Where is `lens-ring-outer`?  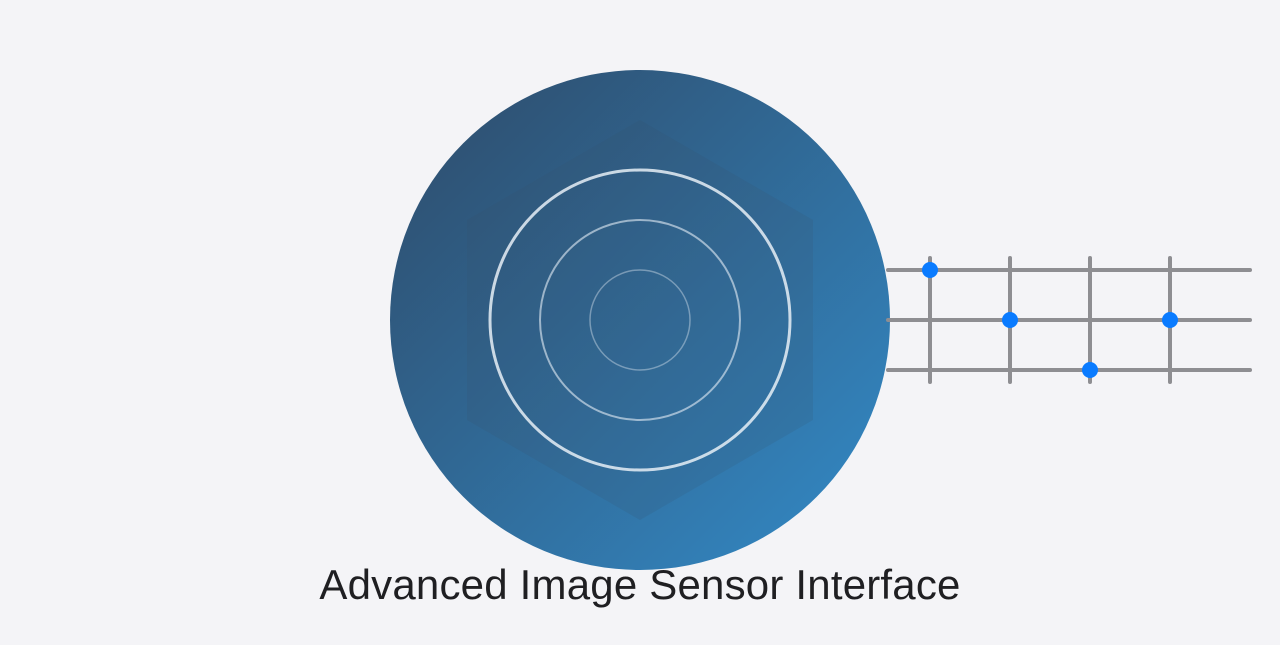
lens-ring-outer is located at coordinates (640, 320).